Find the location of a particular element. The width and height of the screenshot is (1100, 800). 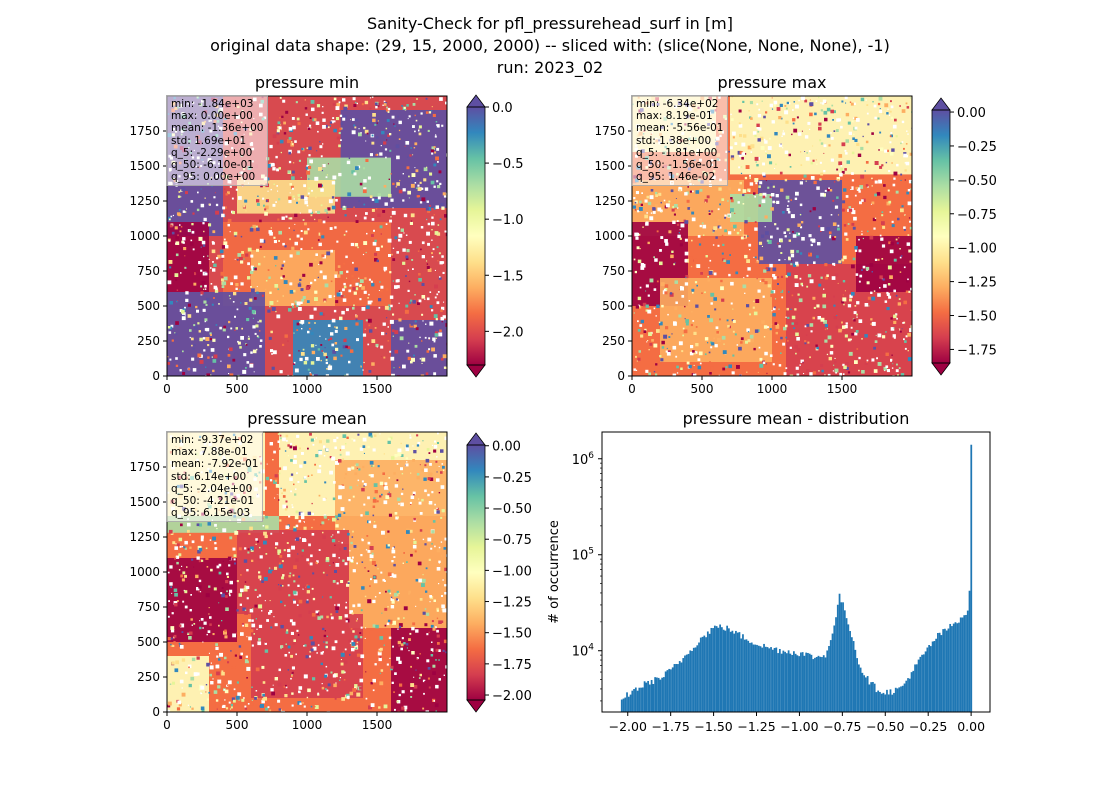

map-region is located at coordinates (821, 135).